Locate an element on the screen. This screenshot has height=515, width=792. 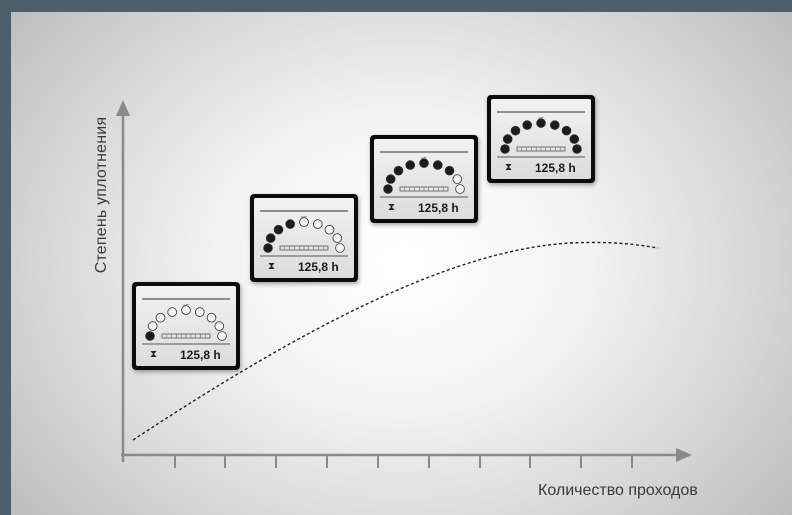
display-3: °C ⧗ 125,8 h is located at coordinates (424, 179).